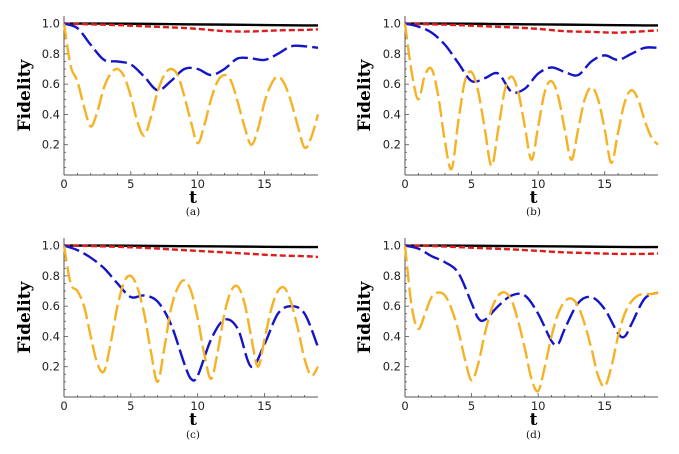 Image resolution: width=679 pixels, height=454 pixels. I want to click on panel-caption: (d), so click(533, 435).